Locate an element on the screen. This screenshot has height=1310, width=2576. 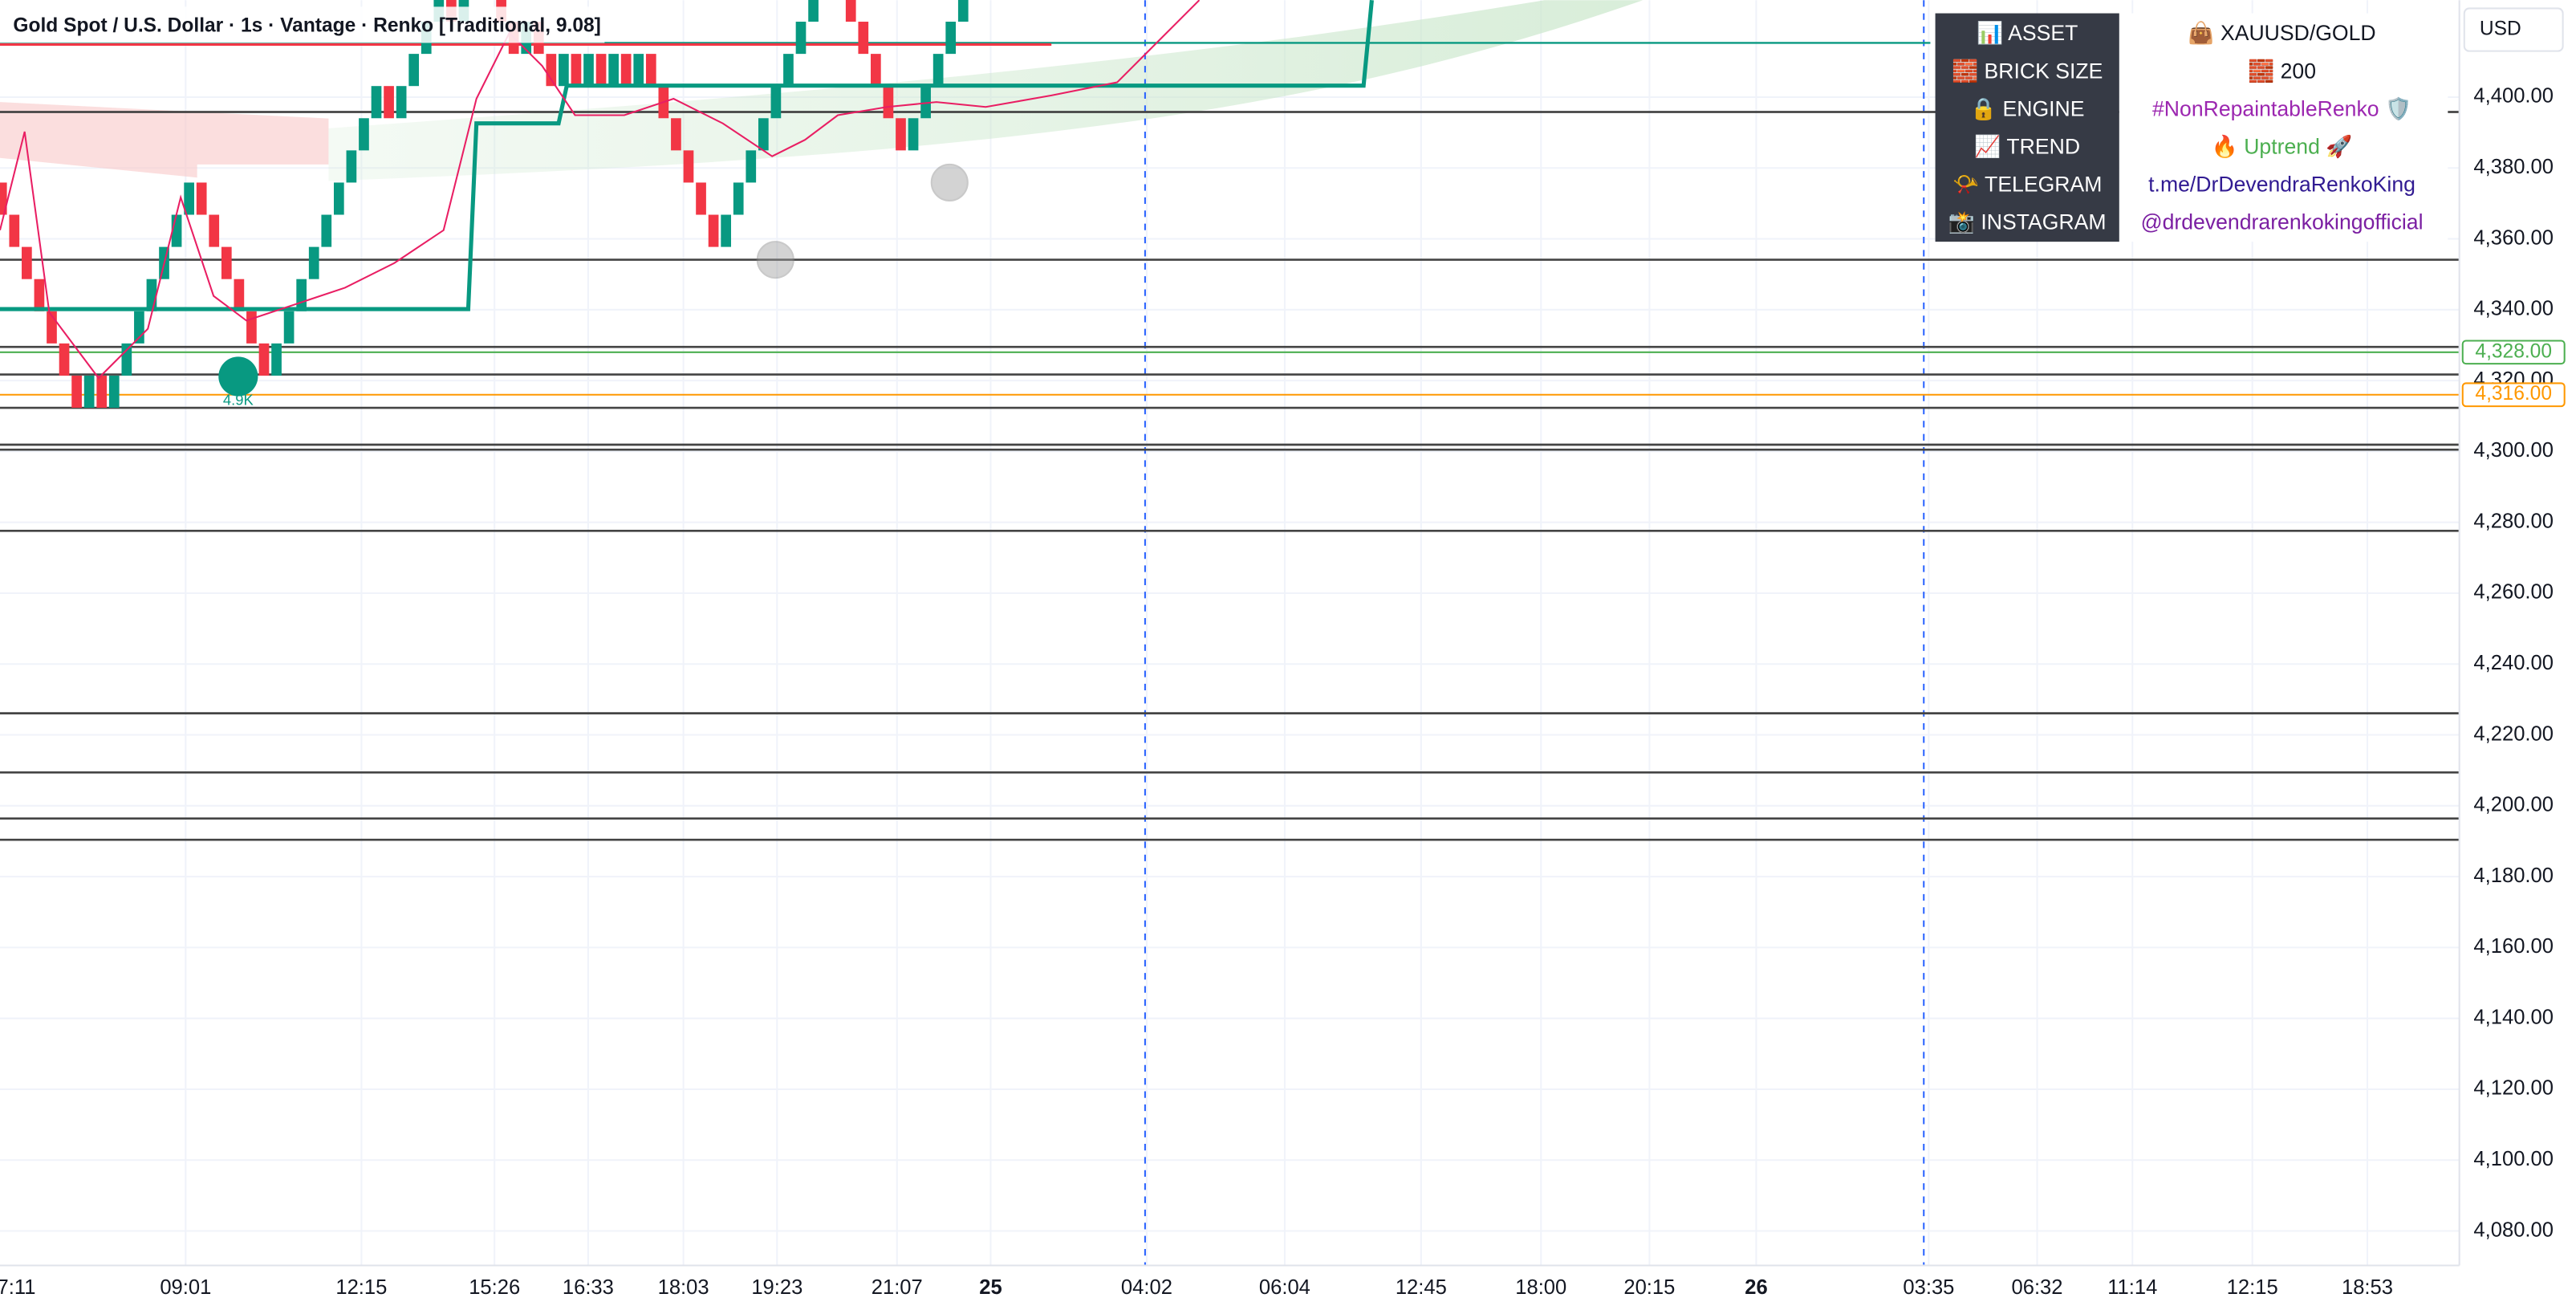
bullish-band is located at coordinates (986, 90).